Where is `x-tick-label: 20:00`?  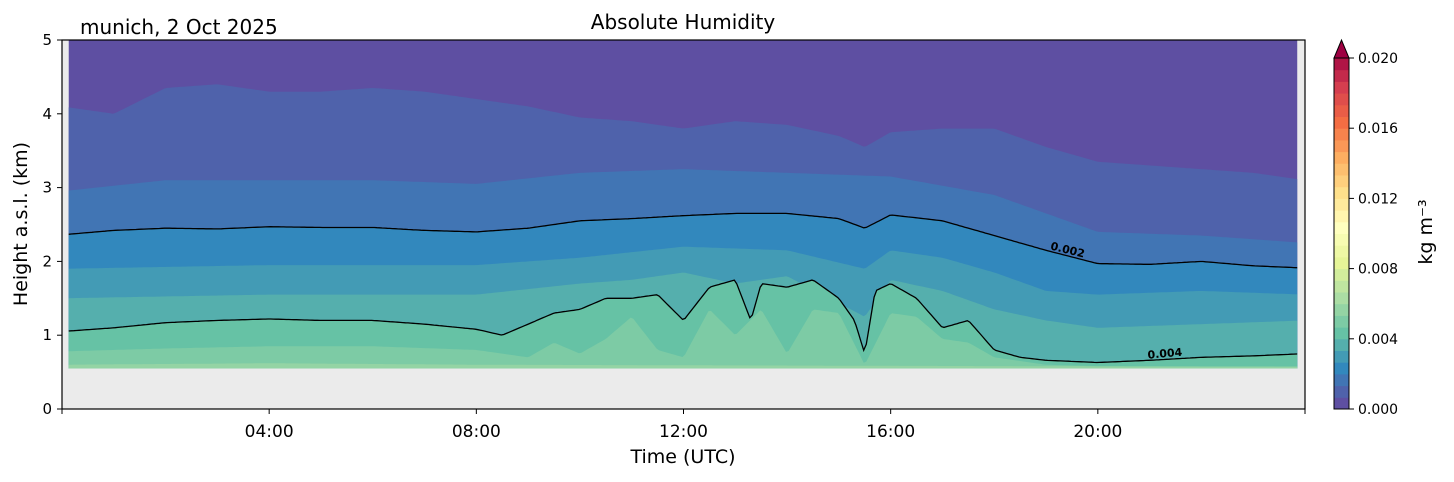
x-tick-label: 20:00 is located at coordinates (1097, 432).